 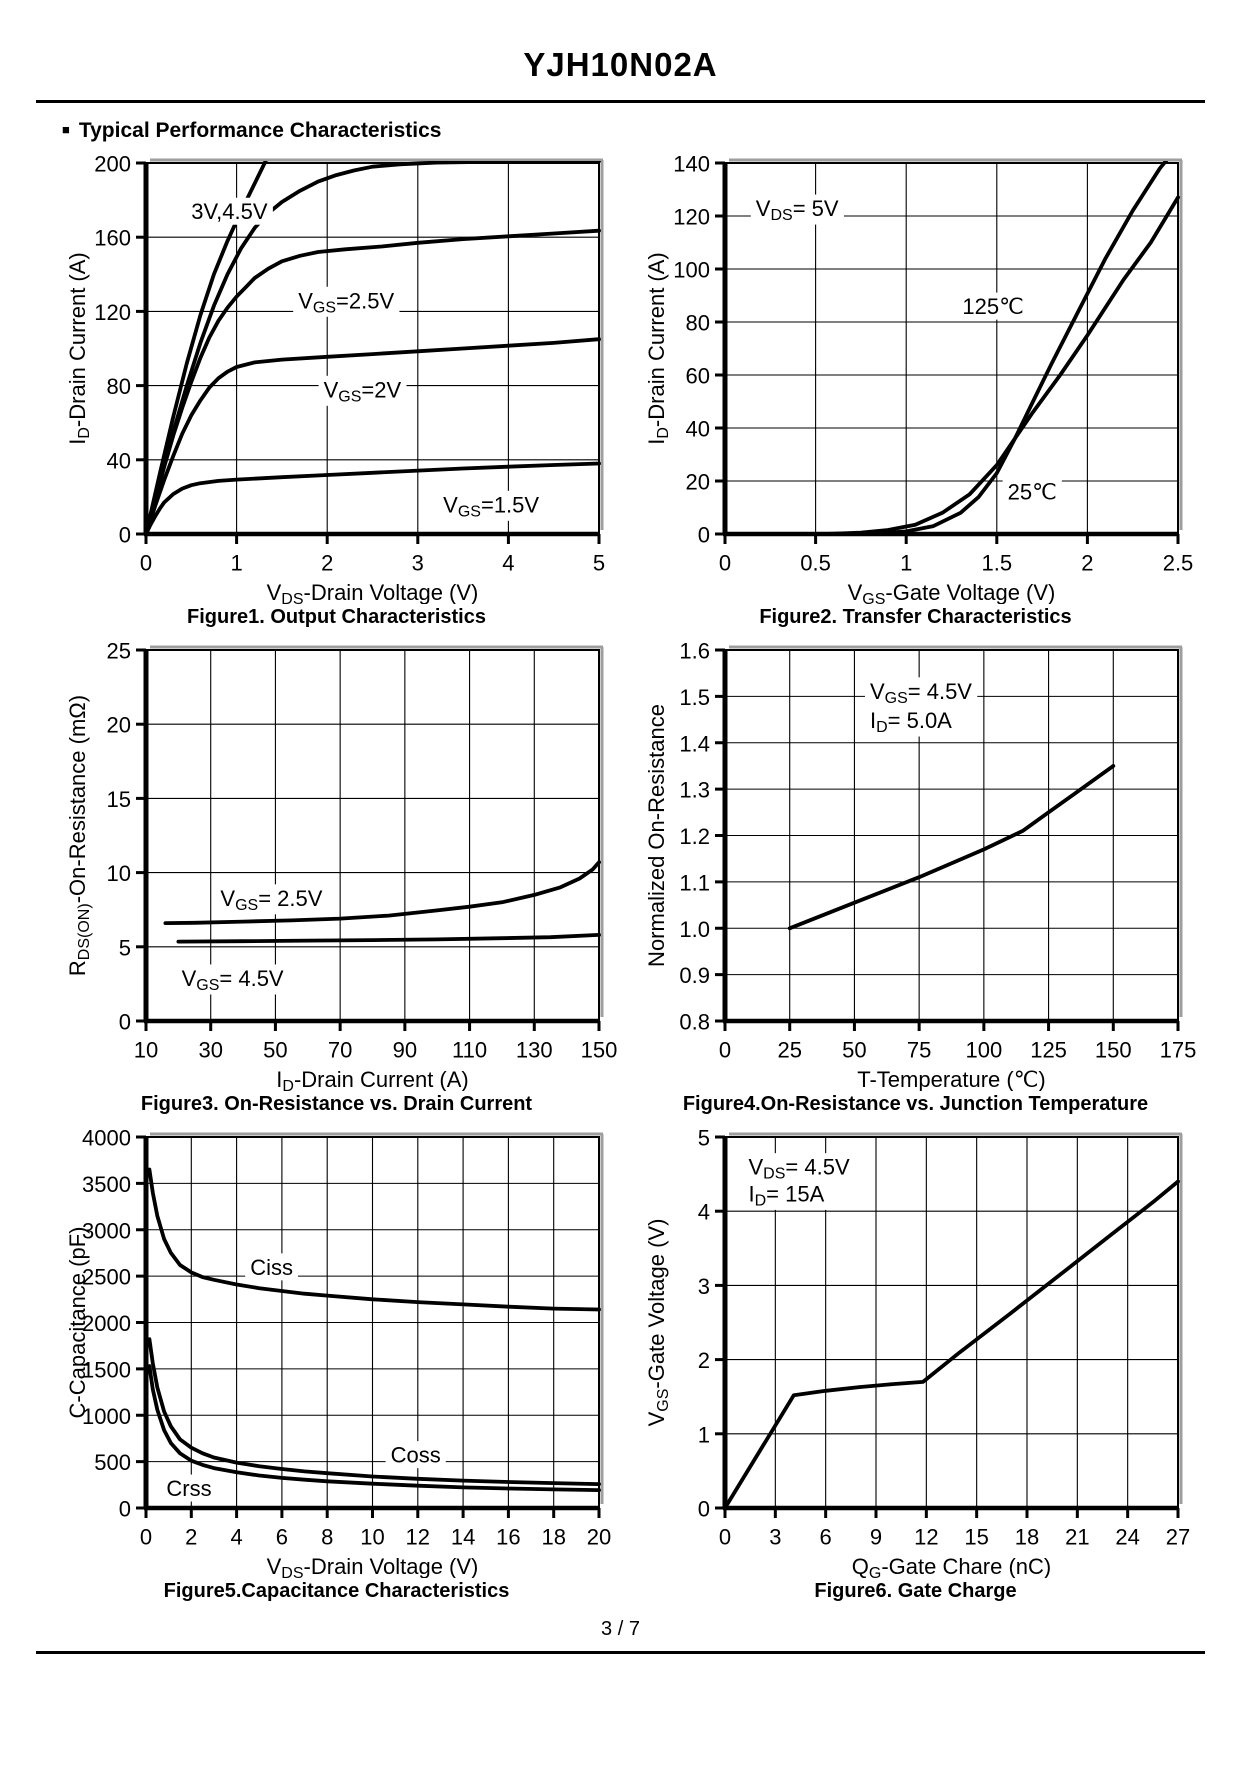 What do you see at coordinates (336, 1591) in the screenshot?
I see `figure5-caption: Figure5.Capacitance Characteristics` at bounding box center [336, 1591].